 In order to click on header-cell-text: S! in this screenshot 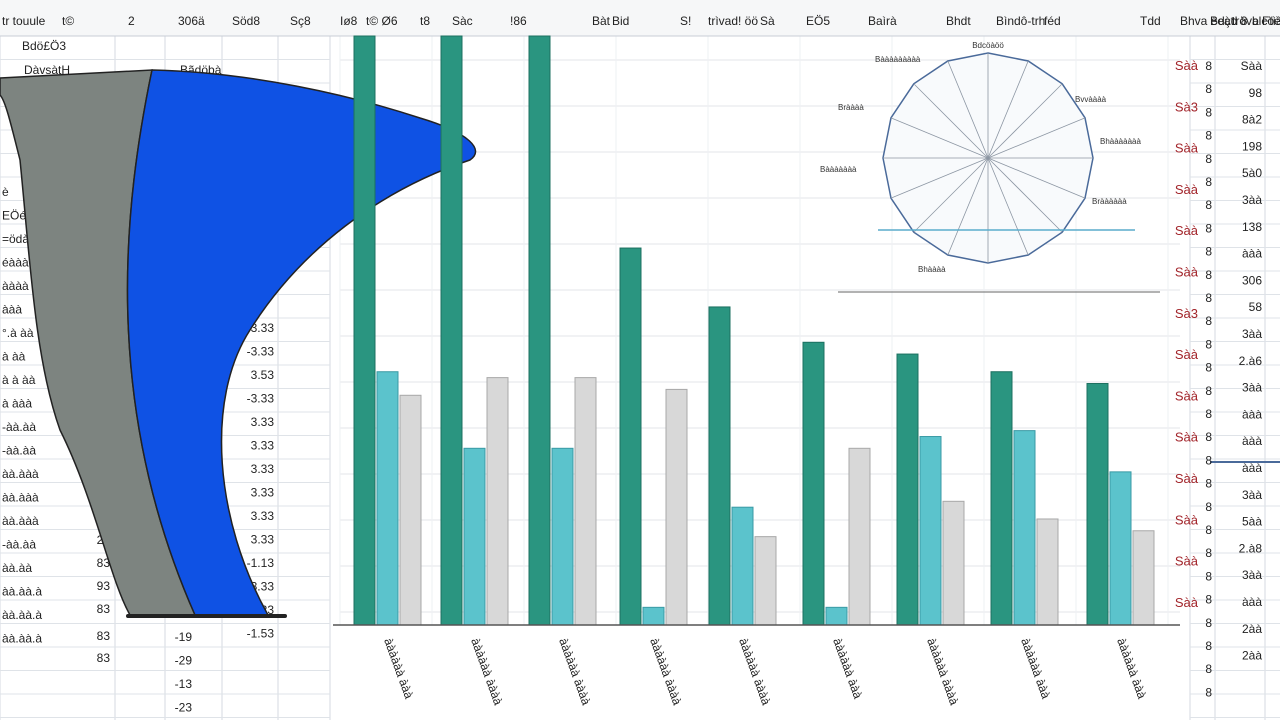, I will do `click(685, 21)`.